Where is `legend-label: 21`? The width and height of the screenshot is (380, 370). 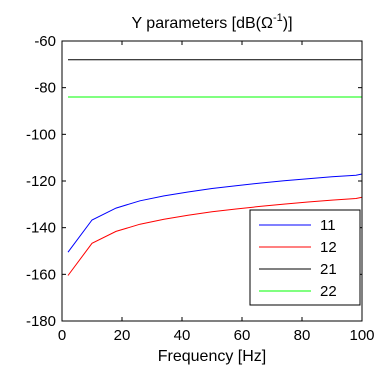
legend-label: 21 is located at coordinates (328, 269).